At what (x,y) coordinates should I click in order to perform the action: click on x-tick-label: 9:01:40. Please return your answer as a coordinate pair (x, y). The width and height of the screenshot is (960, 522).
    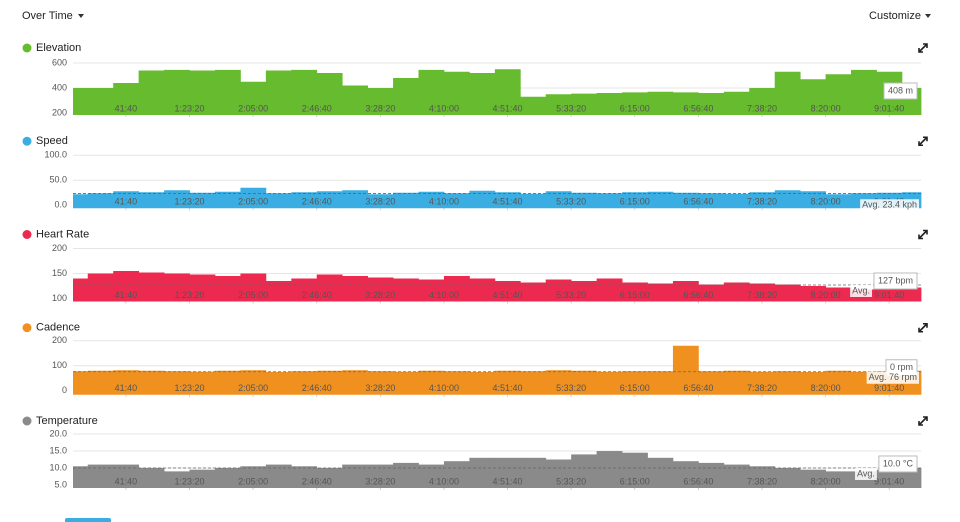
    Looking at the image, I should click on (889, 481).